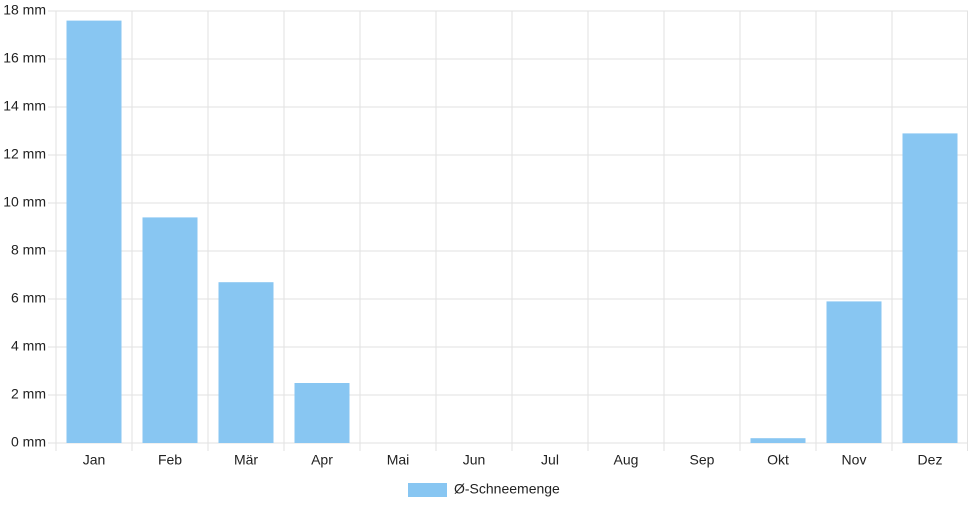 The height and width of the screenshot is (508, 968). What do you see at coordinates (28, 442) in the screenshot?
I see `y-tick-label: 0 mm` at bounding box center [28, 442].